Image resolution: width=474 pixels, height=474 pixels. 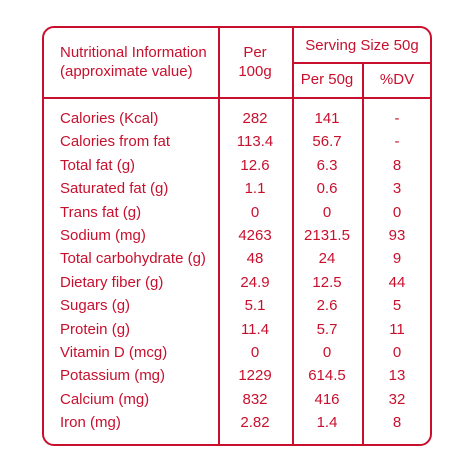 What do you see at coordinates (239, 119) in the screenshot?
I see `table-row: Calories (Kcal) 282 141 -` at bounding box center [239, 119].